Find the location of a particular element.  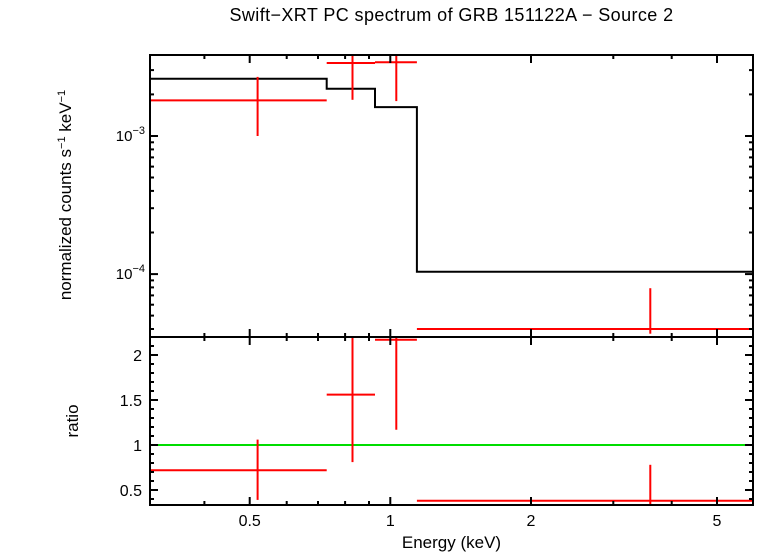

ratio-tick-label-2: 2 is located at coordinates (137, 356).